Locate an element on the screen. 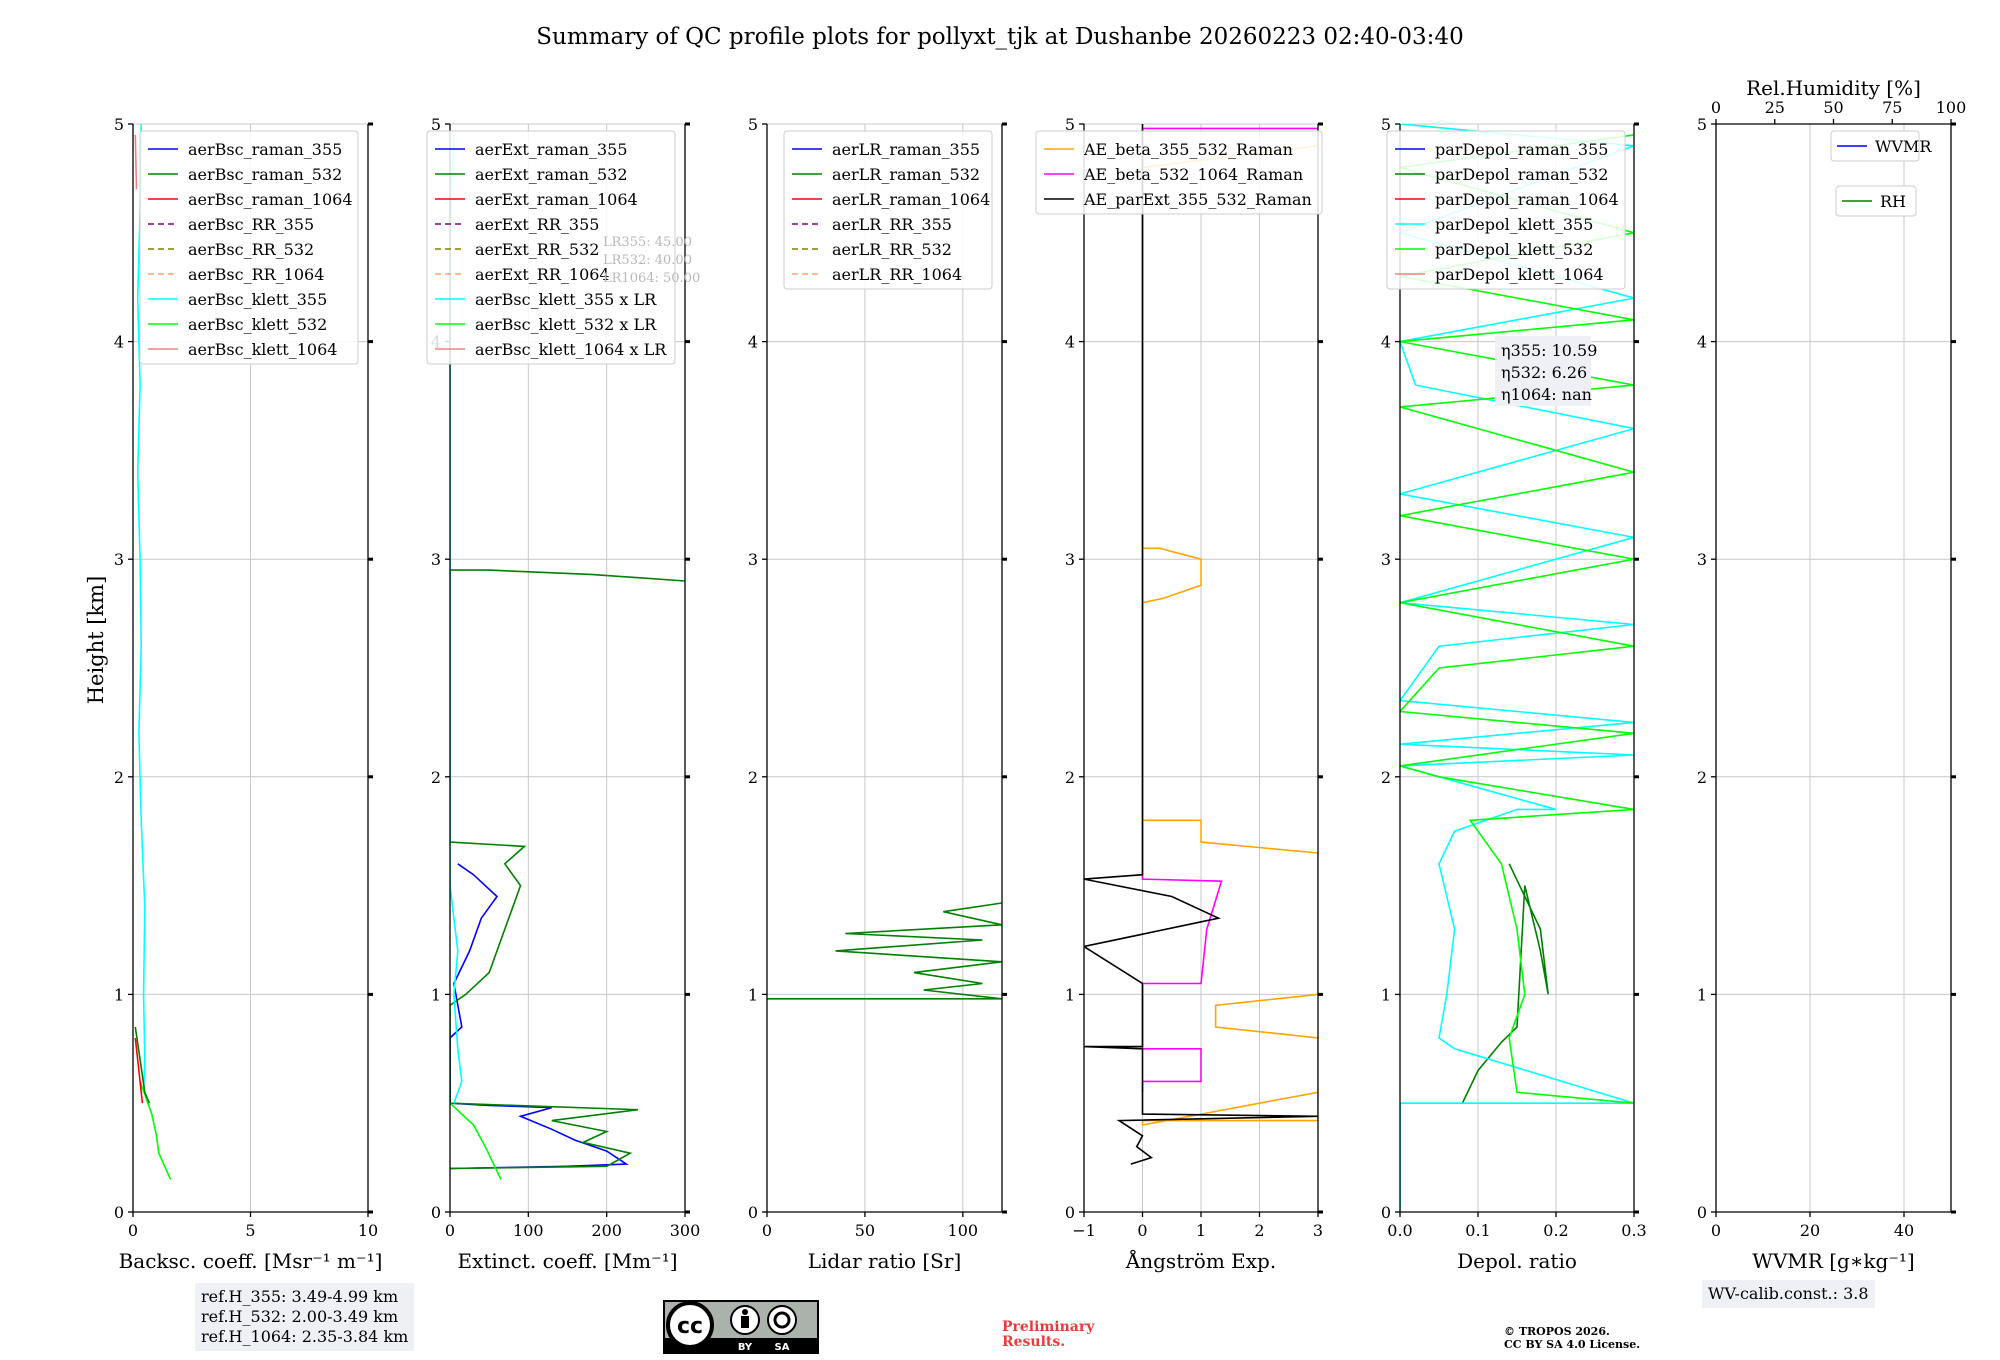  legend-label-4: aerLR_RR_532 is located at coordinates (892, 249).